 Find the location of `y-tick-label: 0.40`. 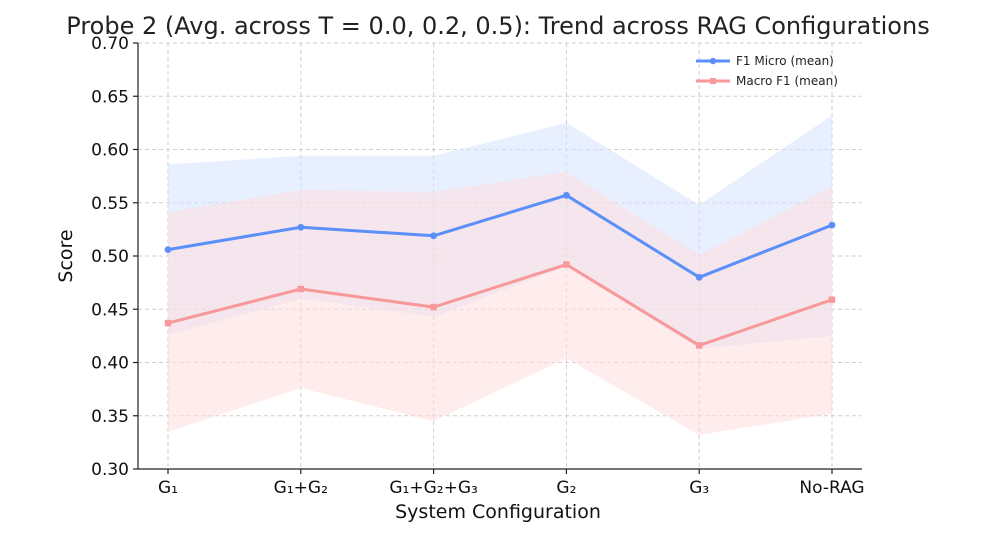

y-tick-label: 0.40 is located at coordinates (110, 364).